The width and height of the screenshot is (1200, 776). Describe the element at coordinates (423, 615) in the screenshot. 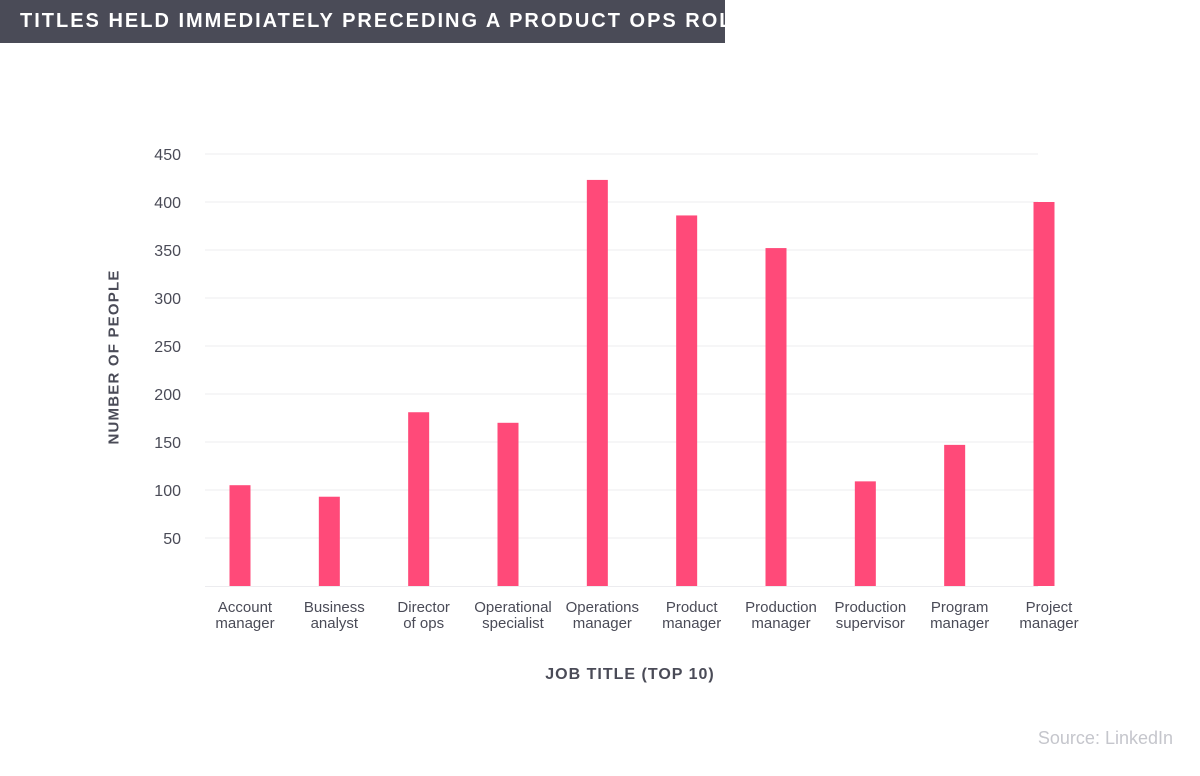

I see `x-tick-label: Director of ops` at that location.